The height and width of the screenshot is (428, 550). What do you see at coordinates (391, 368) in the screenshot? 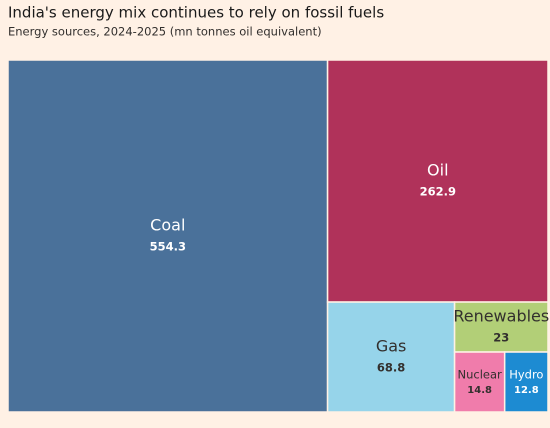
I see `value-label: 68.8` at bounding box center [391, 368].